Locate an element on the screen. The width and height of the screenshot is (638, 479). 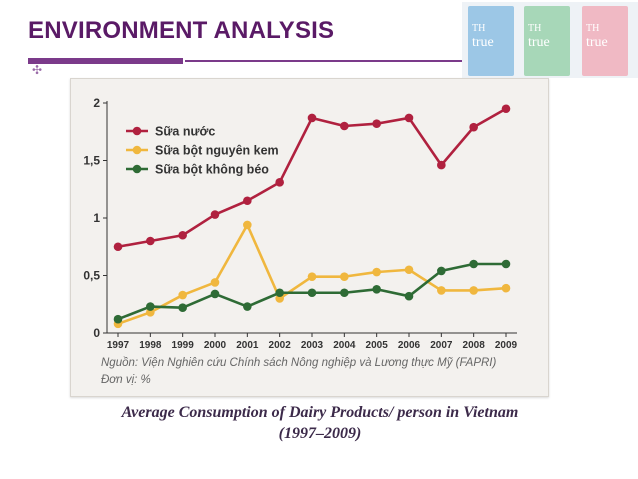
x-tick-label: 2004 is located at coordinates (344, 345).